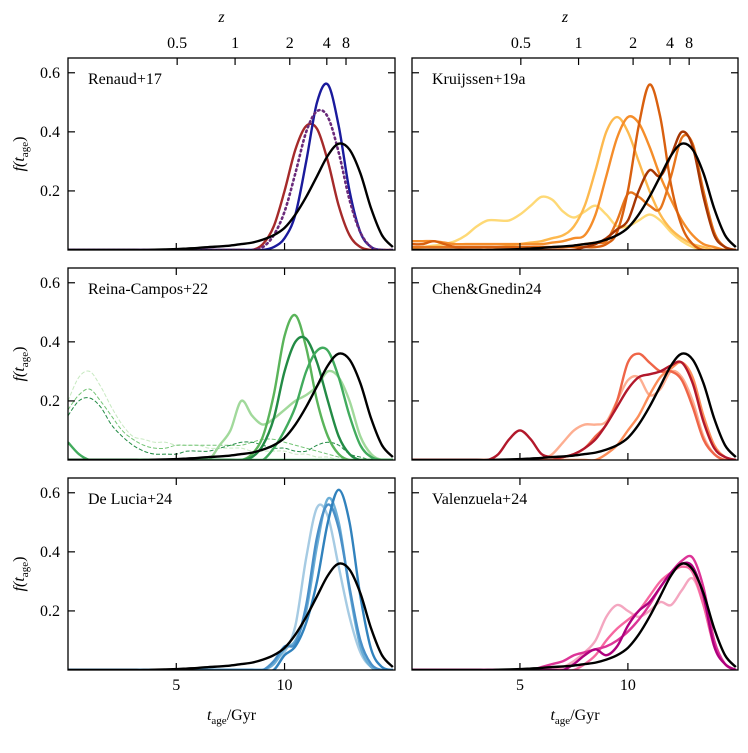  Describe the element at coordinates (478, 79) in the screenshot. I see `panel-title: Kruijssen+19a` at that location.